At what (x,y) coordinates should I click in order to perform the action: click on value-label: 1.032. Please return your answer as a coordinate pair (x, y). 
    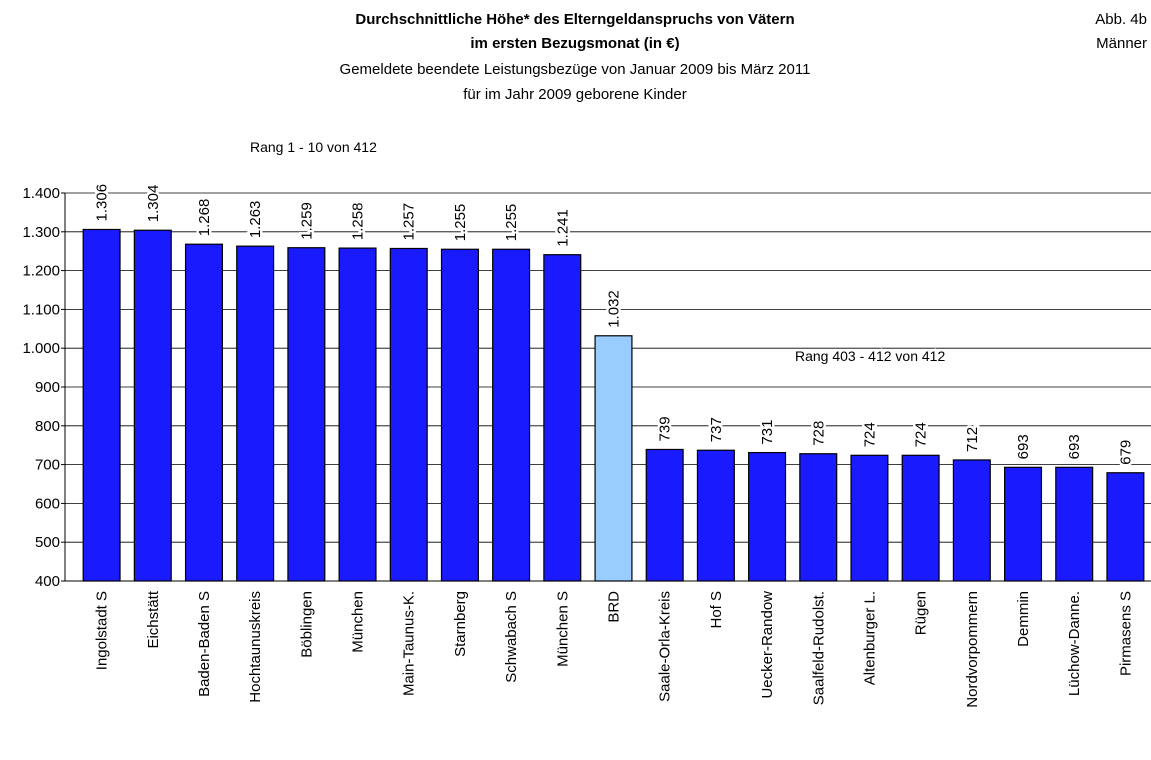
    Looking at the image, I should click on (614, 309).